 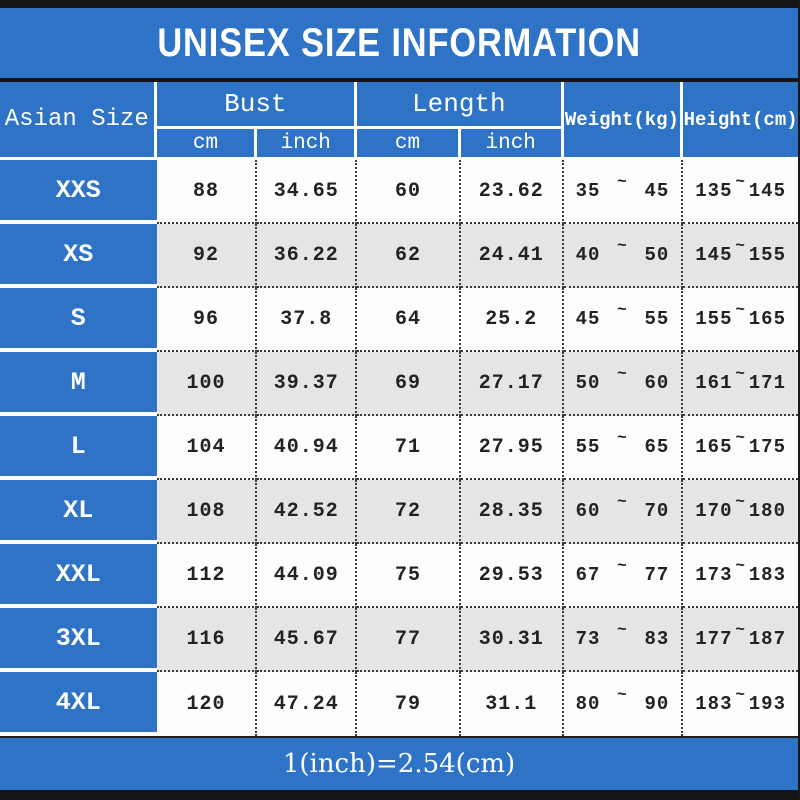 I want to click on weight-range-cell: 60 ~70, so click(x=623, y=512).